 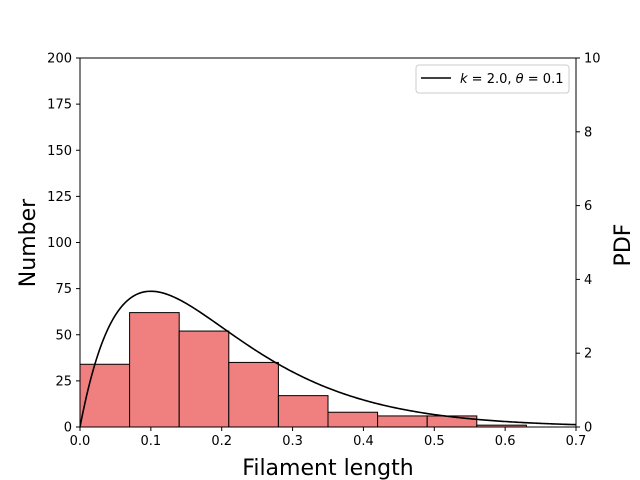 I want to click on x-tick-label: 0.5, so click(x=434, y=441).